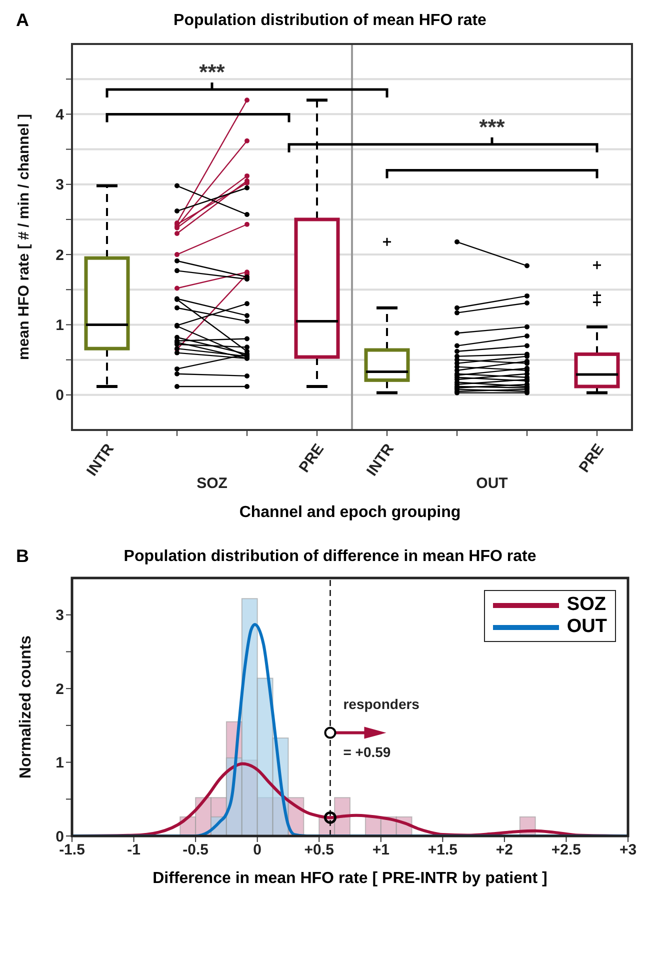 The width and height of the screenshot is (660, 957). I want to click on x-tick-label: -0.5, so click(195, 850).